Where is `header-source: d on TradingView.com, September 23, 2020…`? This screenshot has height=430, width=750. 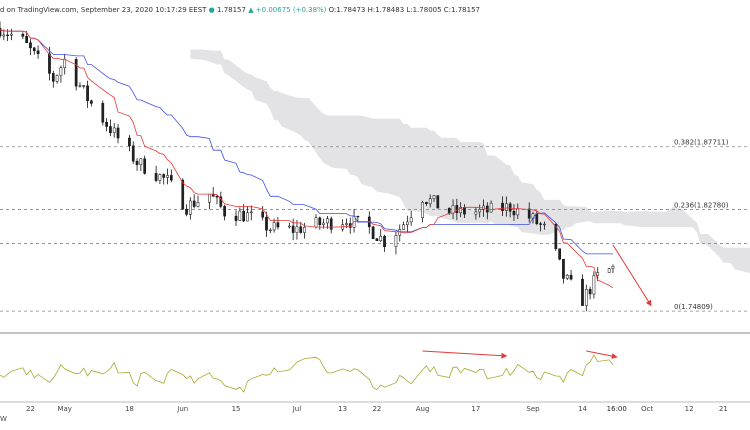 header-source: d on TradingView.com, September 23, 2020… is located at coordinates (103, 10).